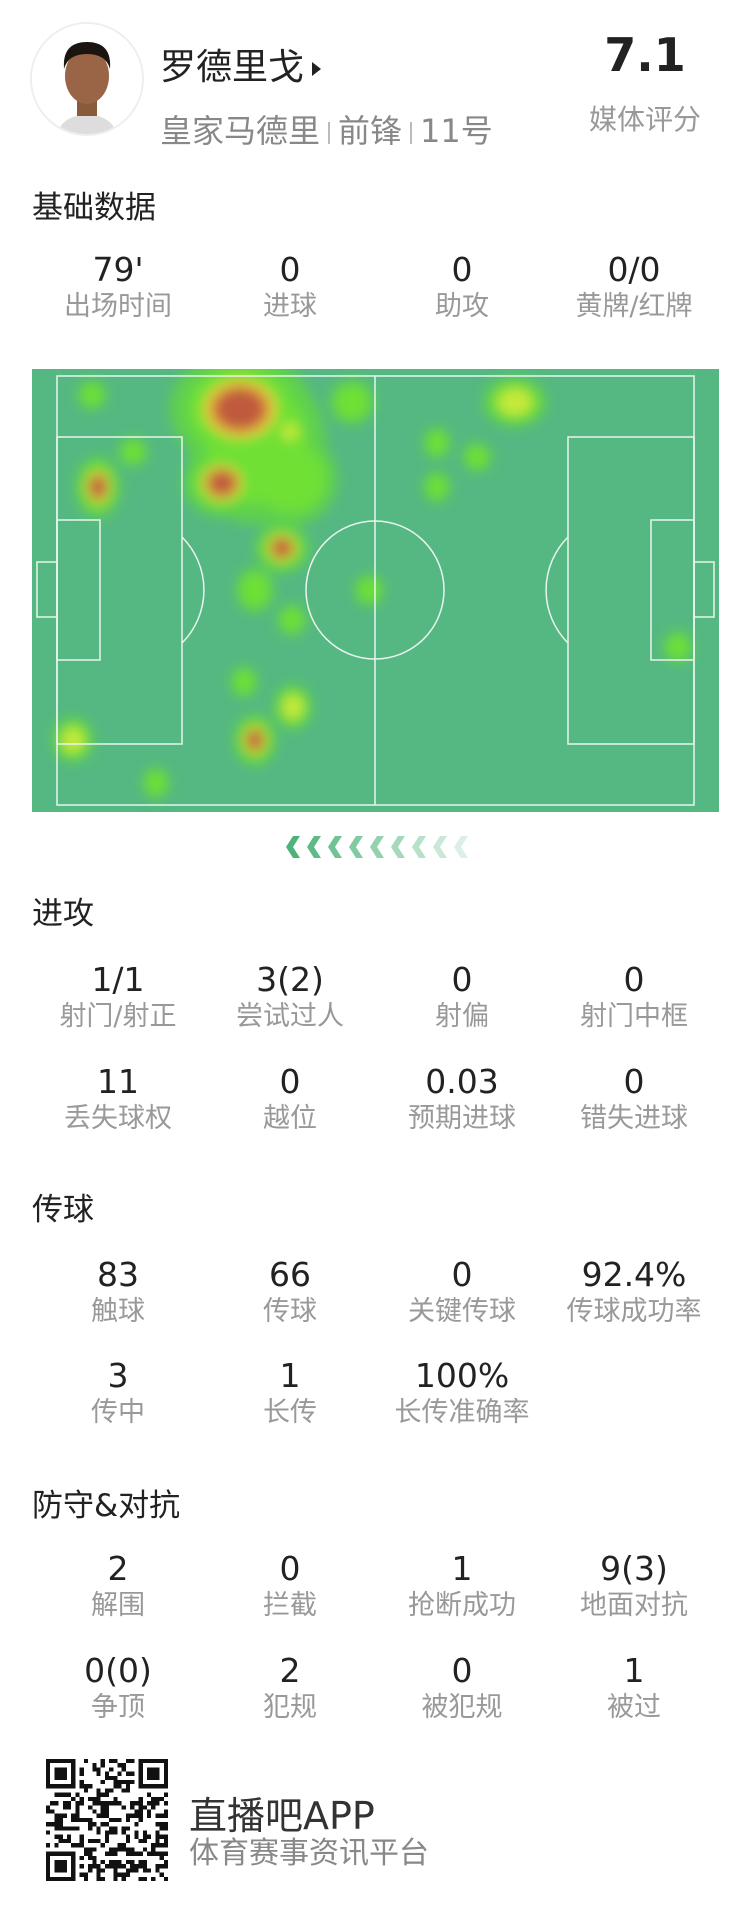 The height and width of the screenshot is (1908, 750). I want to click on stat-label: 地面对抗, so click(634, 1605).